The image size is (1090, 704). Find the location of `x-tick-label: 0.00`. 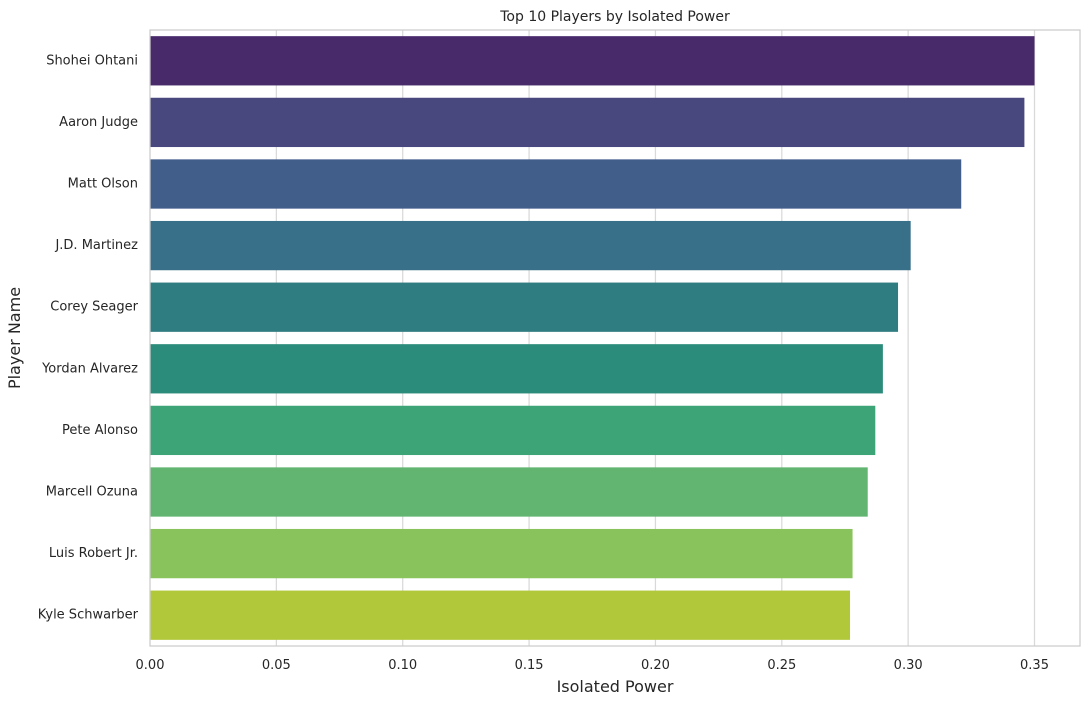

x-tick-label: 0.00 is located at coordinates (150, 665).